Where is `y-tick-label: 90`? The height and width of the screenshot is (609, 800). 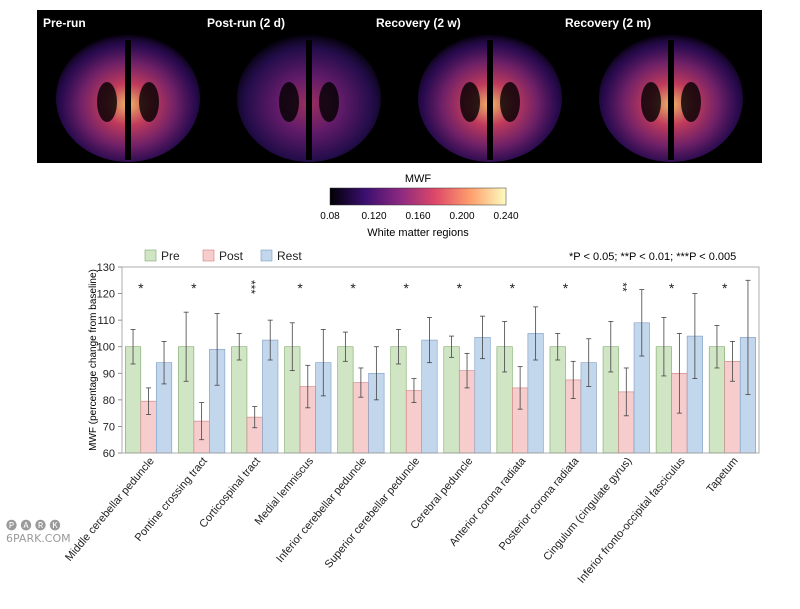
y-tick-label: 90 is located at coordinates (109, 374).